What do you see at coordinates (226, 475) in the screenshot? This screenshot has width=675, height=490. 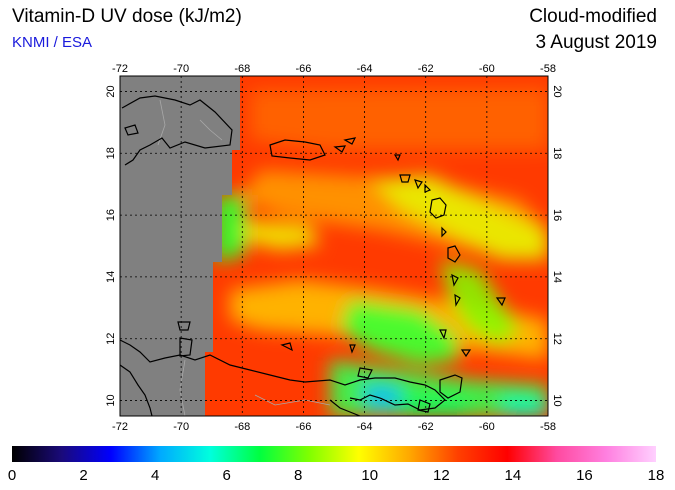 I see `colorbar-label: 6` at bounding box center [226, 475].